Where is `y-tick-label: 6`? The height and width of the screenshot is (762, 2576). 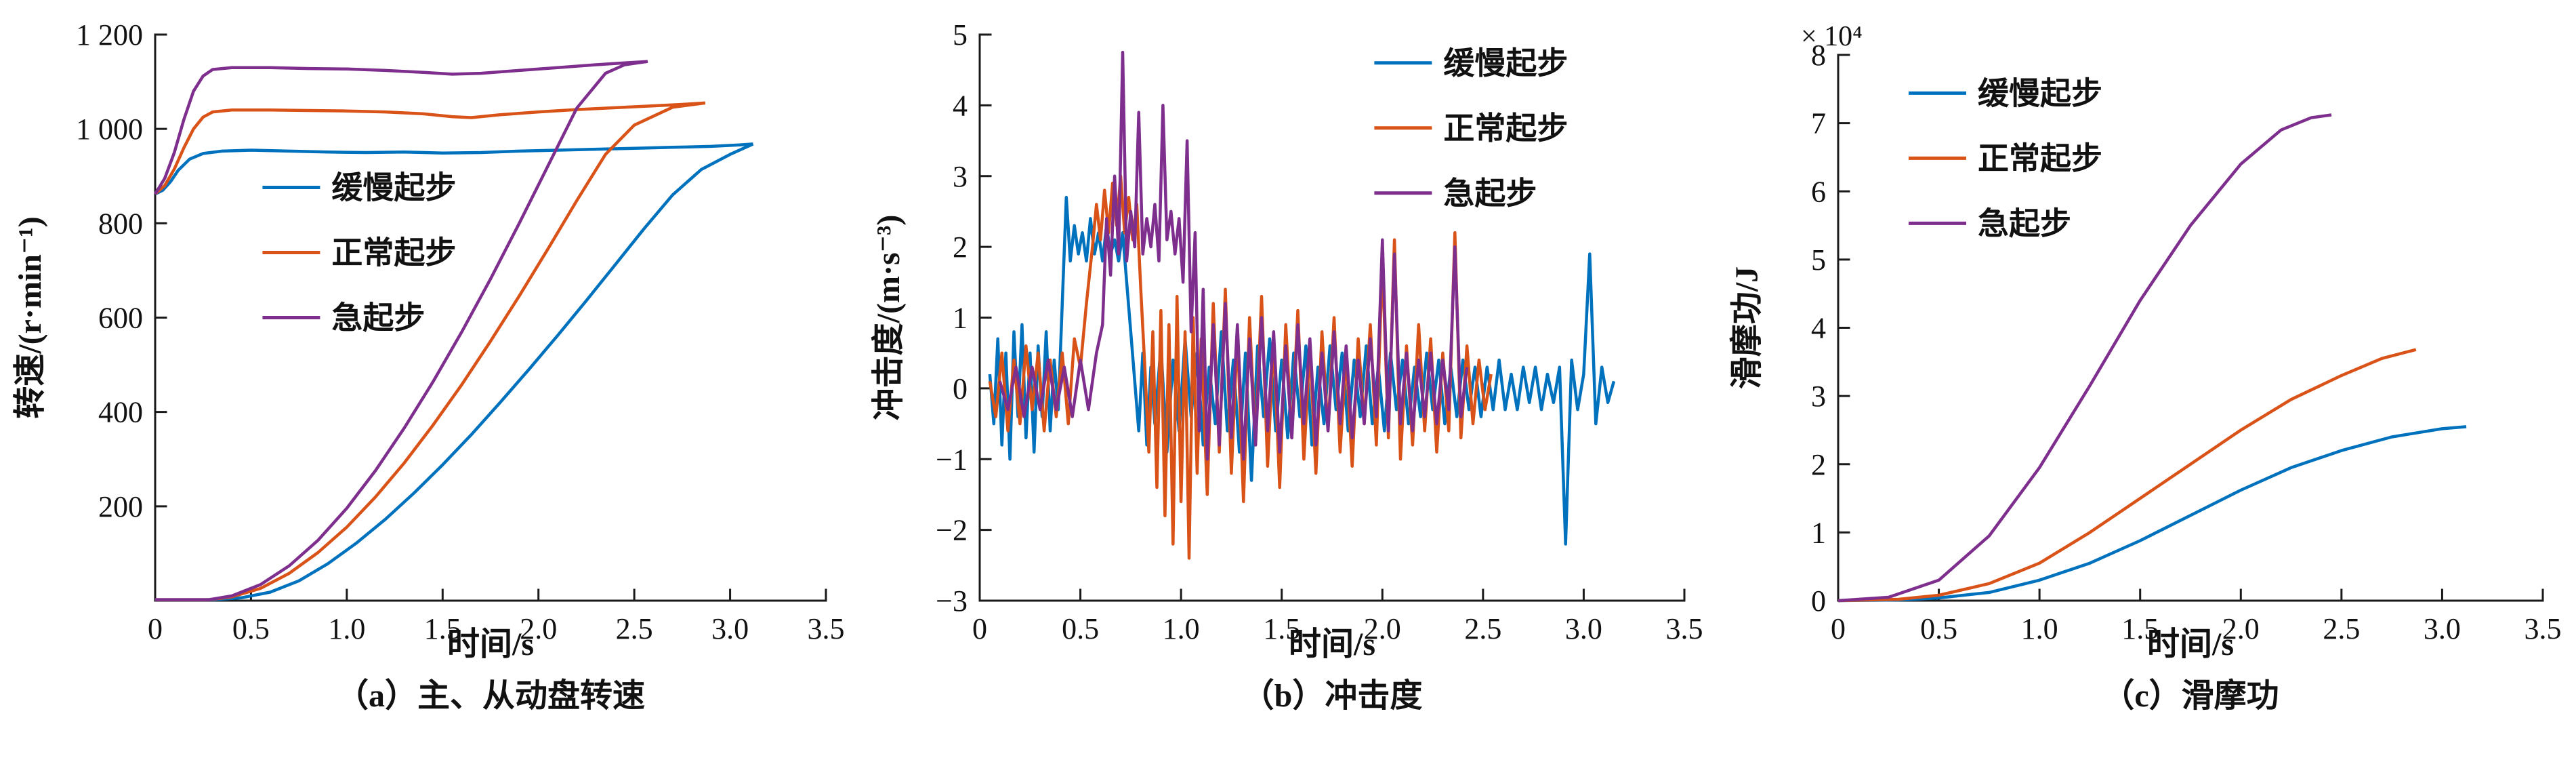 y-tick-label: 6 is located at coordinates (1818, 191).